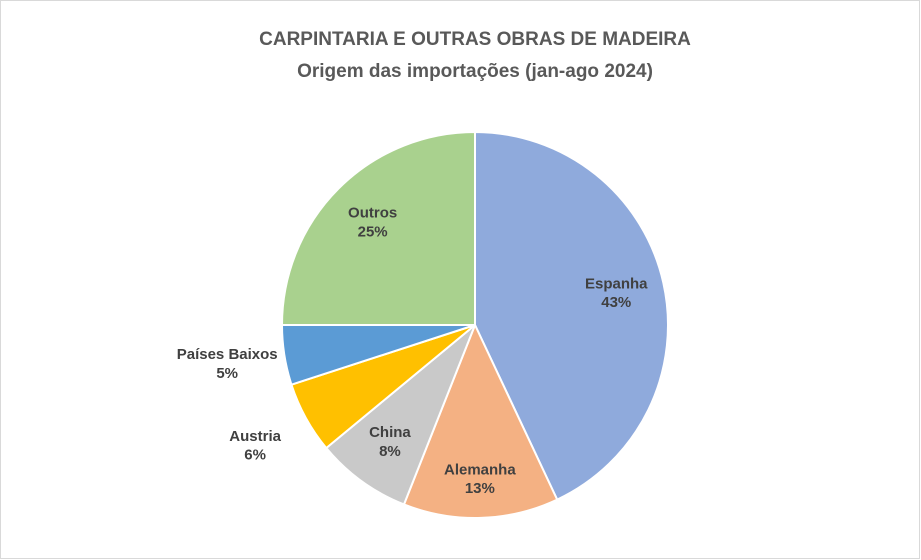 The height and width of the screenshot is (560, 921). Describe the element at coordinates (390, 442) in the screenshot. I see `slice-label: China 8%` at that location.